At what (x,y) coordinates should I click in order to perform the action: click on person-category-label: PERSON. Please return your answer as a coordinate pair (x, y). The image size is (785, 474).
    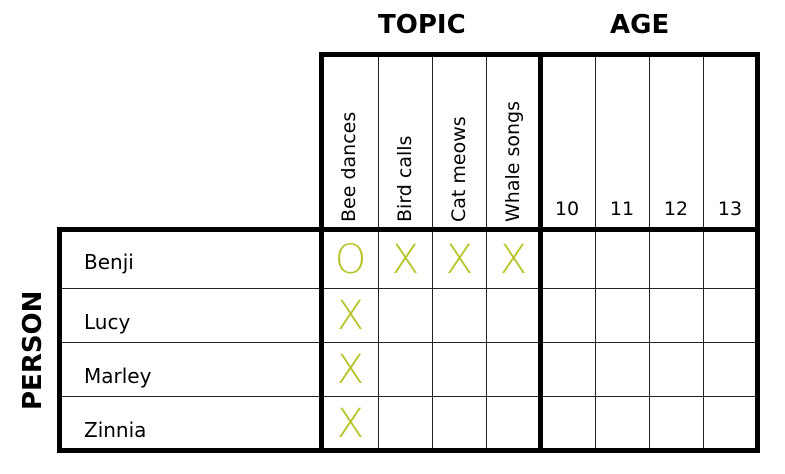
    Looking at the image, I should click on (33, 350).